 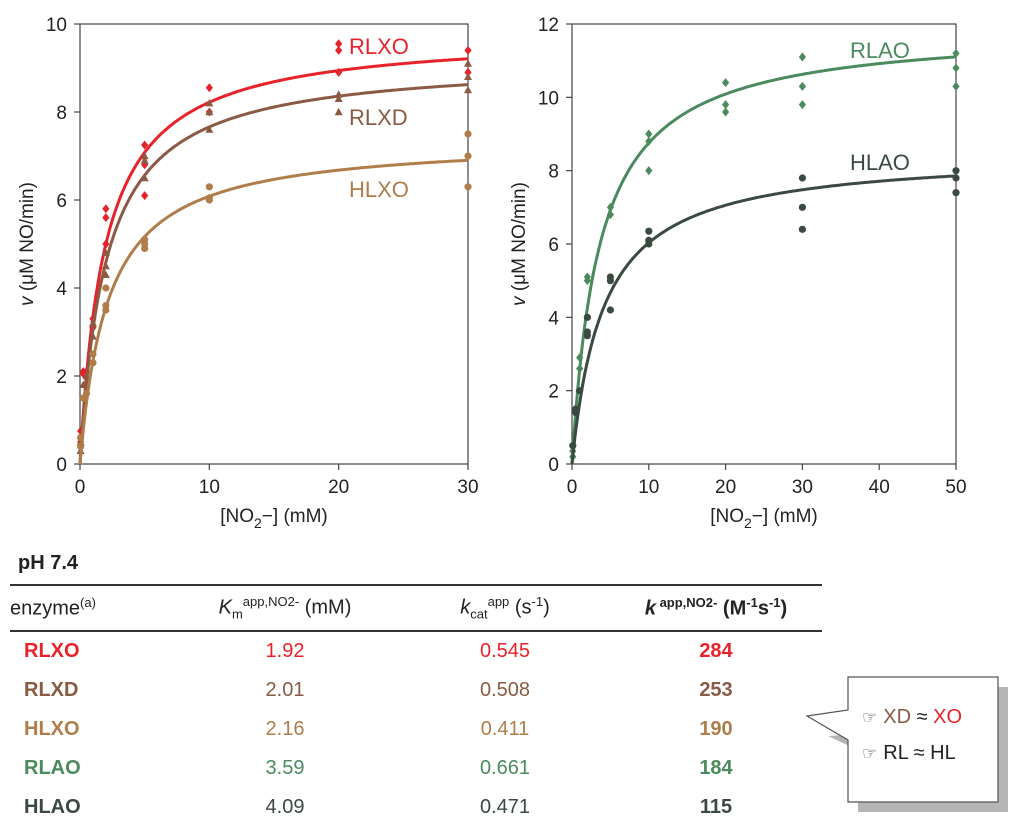 What do you see at coordinates (285, 690) in the screenshot?
I see `cell-km: 2.01` at bounding box center [285, 690].